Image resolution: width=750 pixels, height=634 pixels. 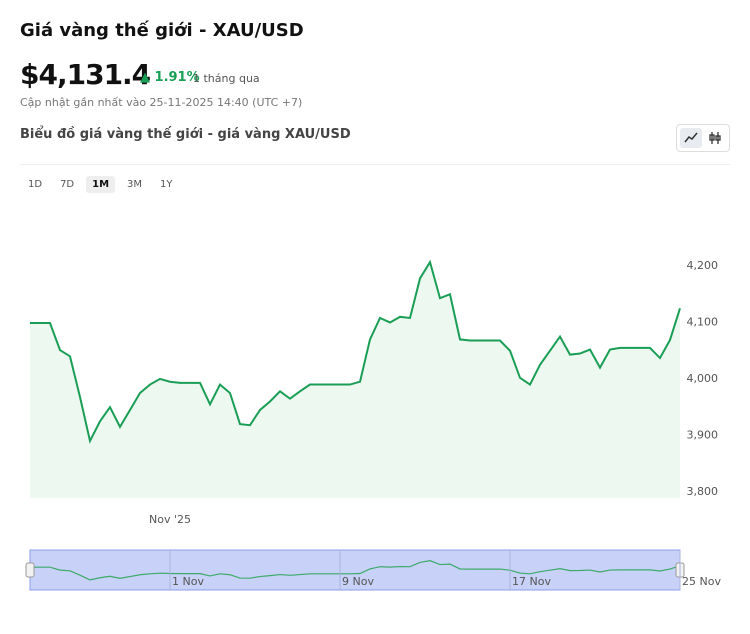 What do you see at coordinates (67, 184) in the screenshot?
I see `range-button: 7D` at bounding box center [67, 184].